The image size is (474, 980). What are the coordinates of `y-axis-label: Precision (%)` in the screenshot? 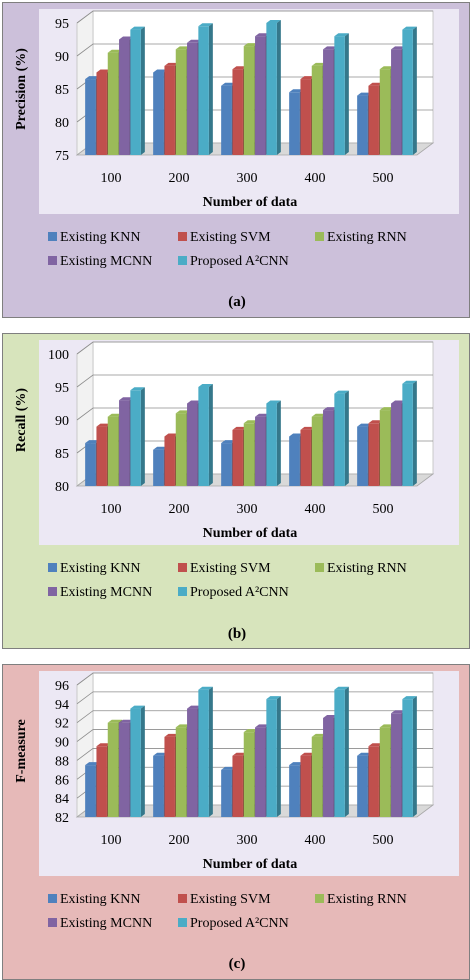 It's located at (21, 89).